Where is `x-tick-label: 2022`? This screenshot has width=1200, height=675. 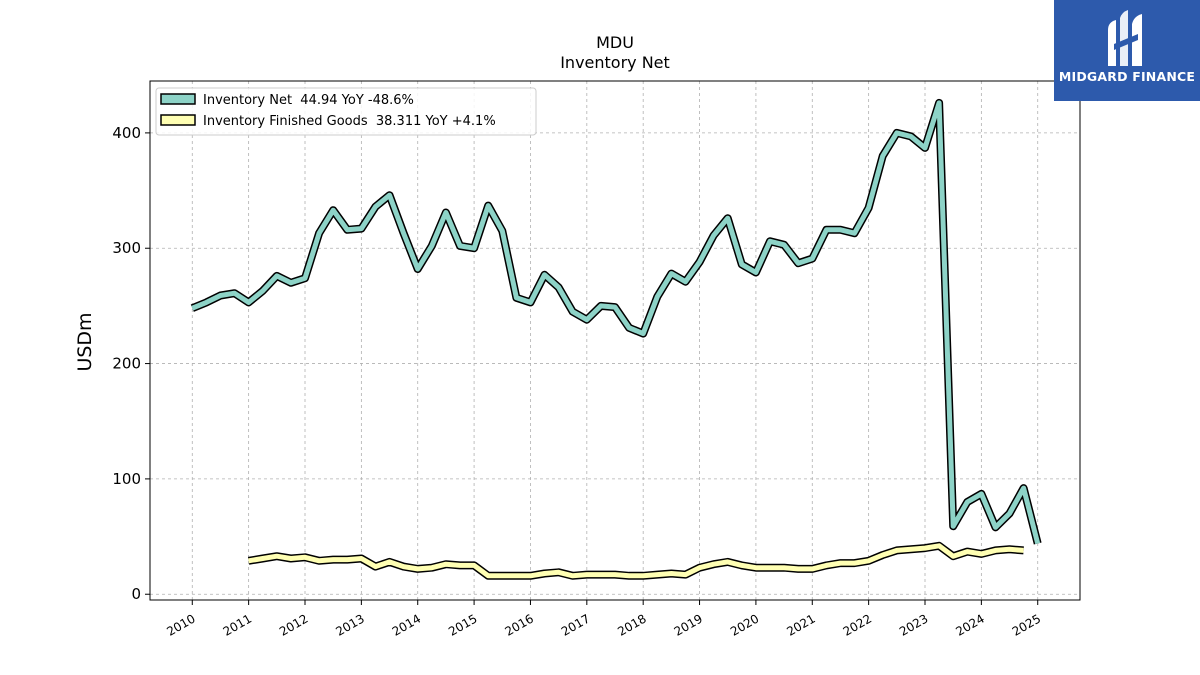 x-tick-label: 2022 is located at coordinates (857, 624).